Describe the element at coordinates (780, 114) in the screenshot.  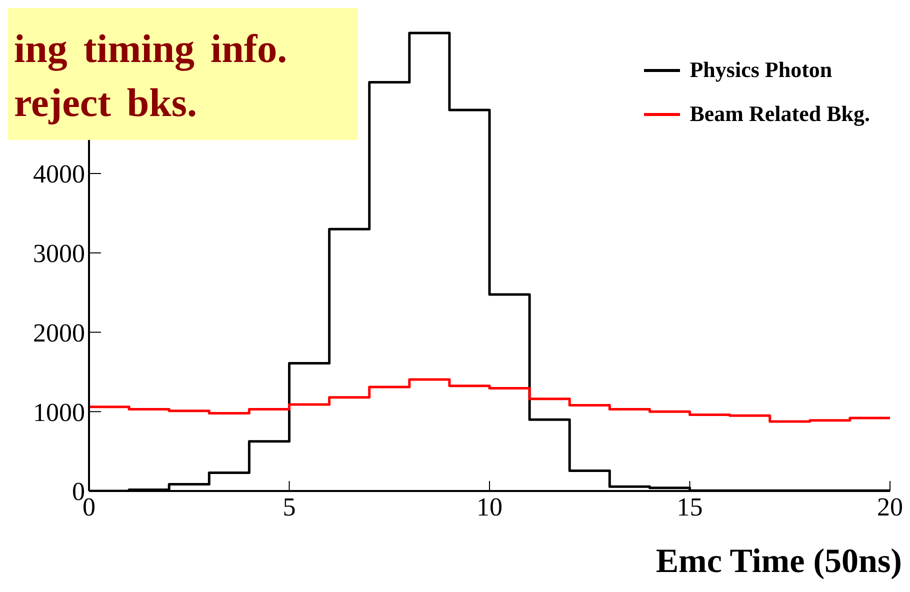
I see `legend-label: Beam Related Bkg.` at that location.